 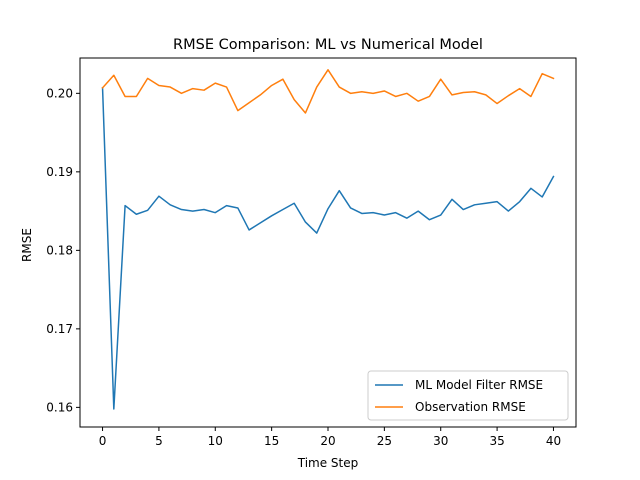 I want to click on x-tick-label: 5, so click(x=159, y=441).